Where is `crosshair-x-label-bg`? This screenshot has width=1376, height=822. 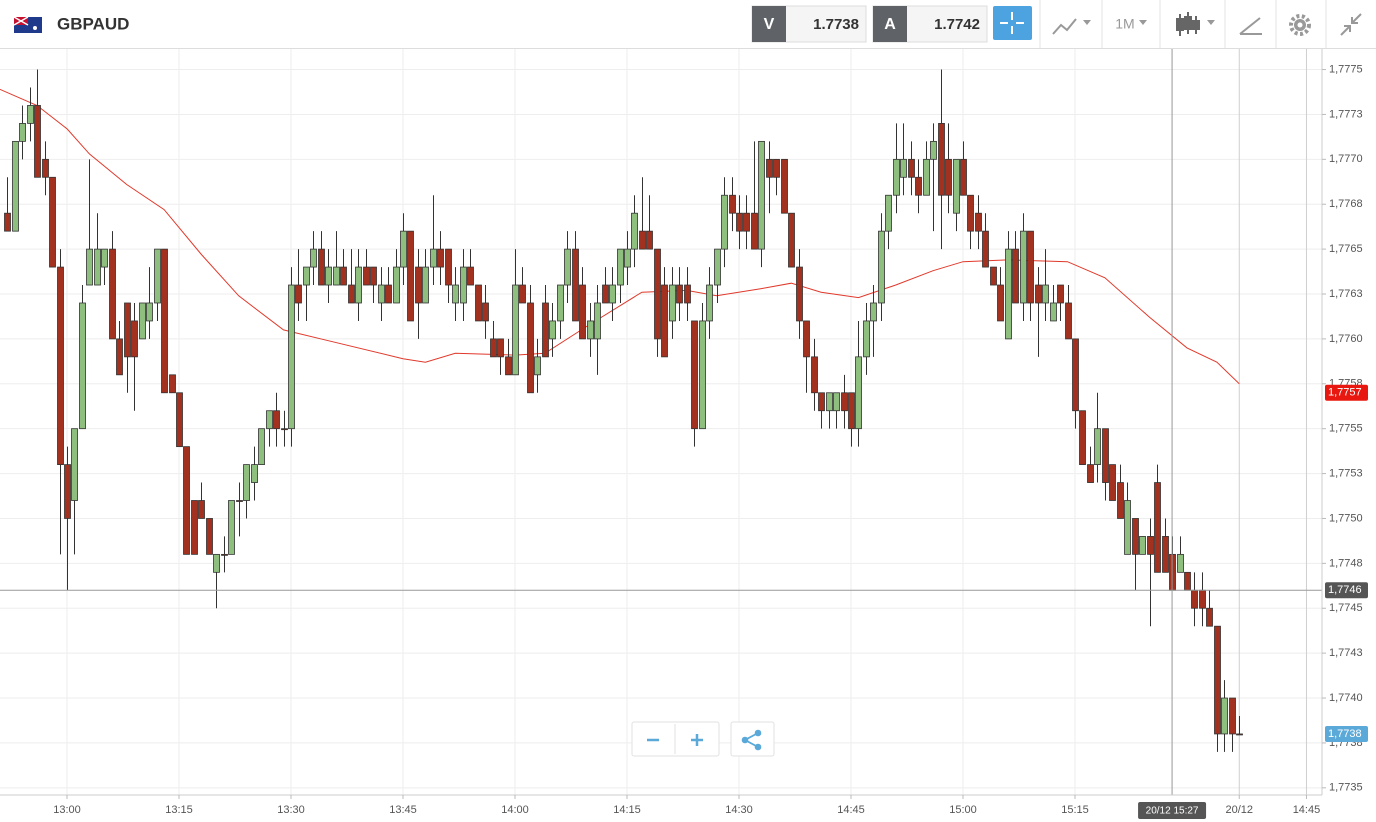 crosshair-x-label-bg is located at coordinates (1172, 810).